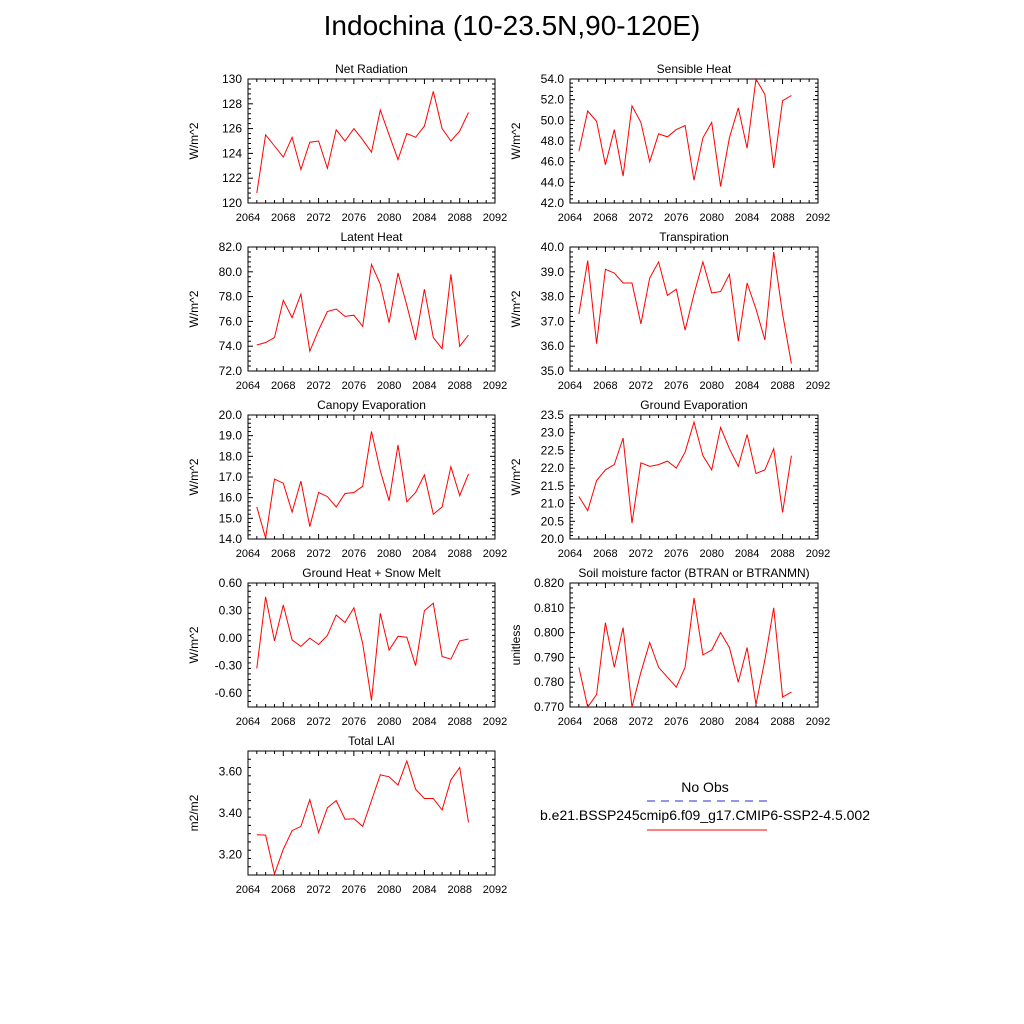 Image resolution: width=1024 pixels, height=1024 pixels. What do you see at coordinates (232, 79) in the screenshot?
I see `y-tick-label: 130` at bounding box center [232, 79].